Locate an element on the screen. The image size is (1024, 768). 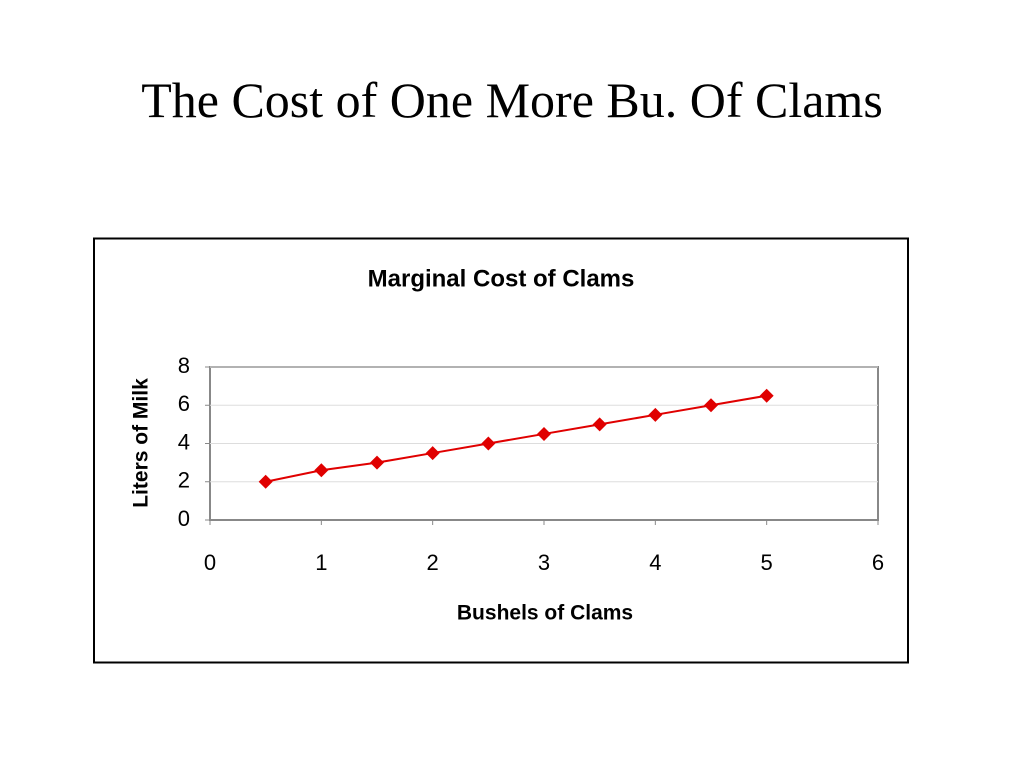
y-tick-label: 4 is located at coordinates (184, 441).